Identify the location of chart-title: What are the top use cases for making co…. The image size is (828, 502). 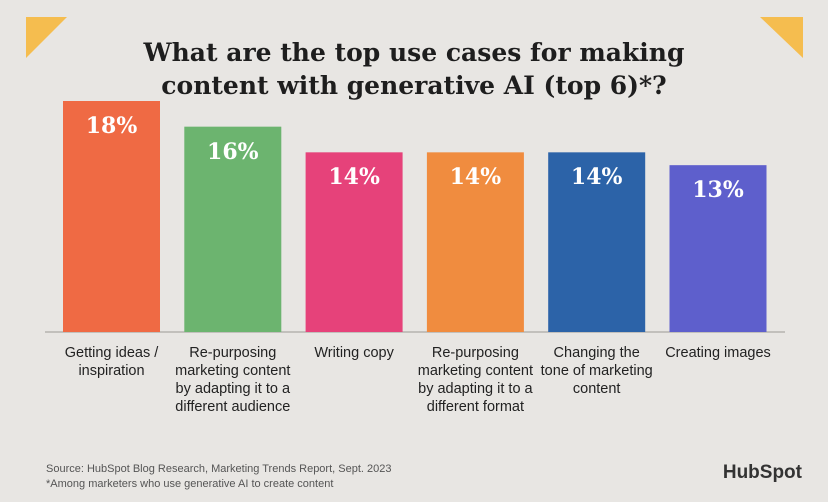
(414, 69).